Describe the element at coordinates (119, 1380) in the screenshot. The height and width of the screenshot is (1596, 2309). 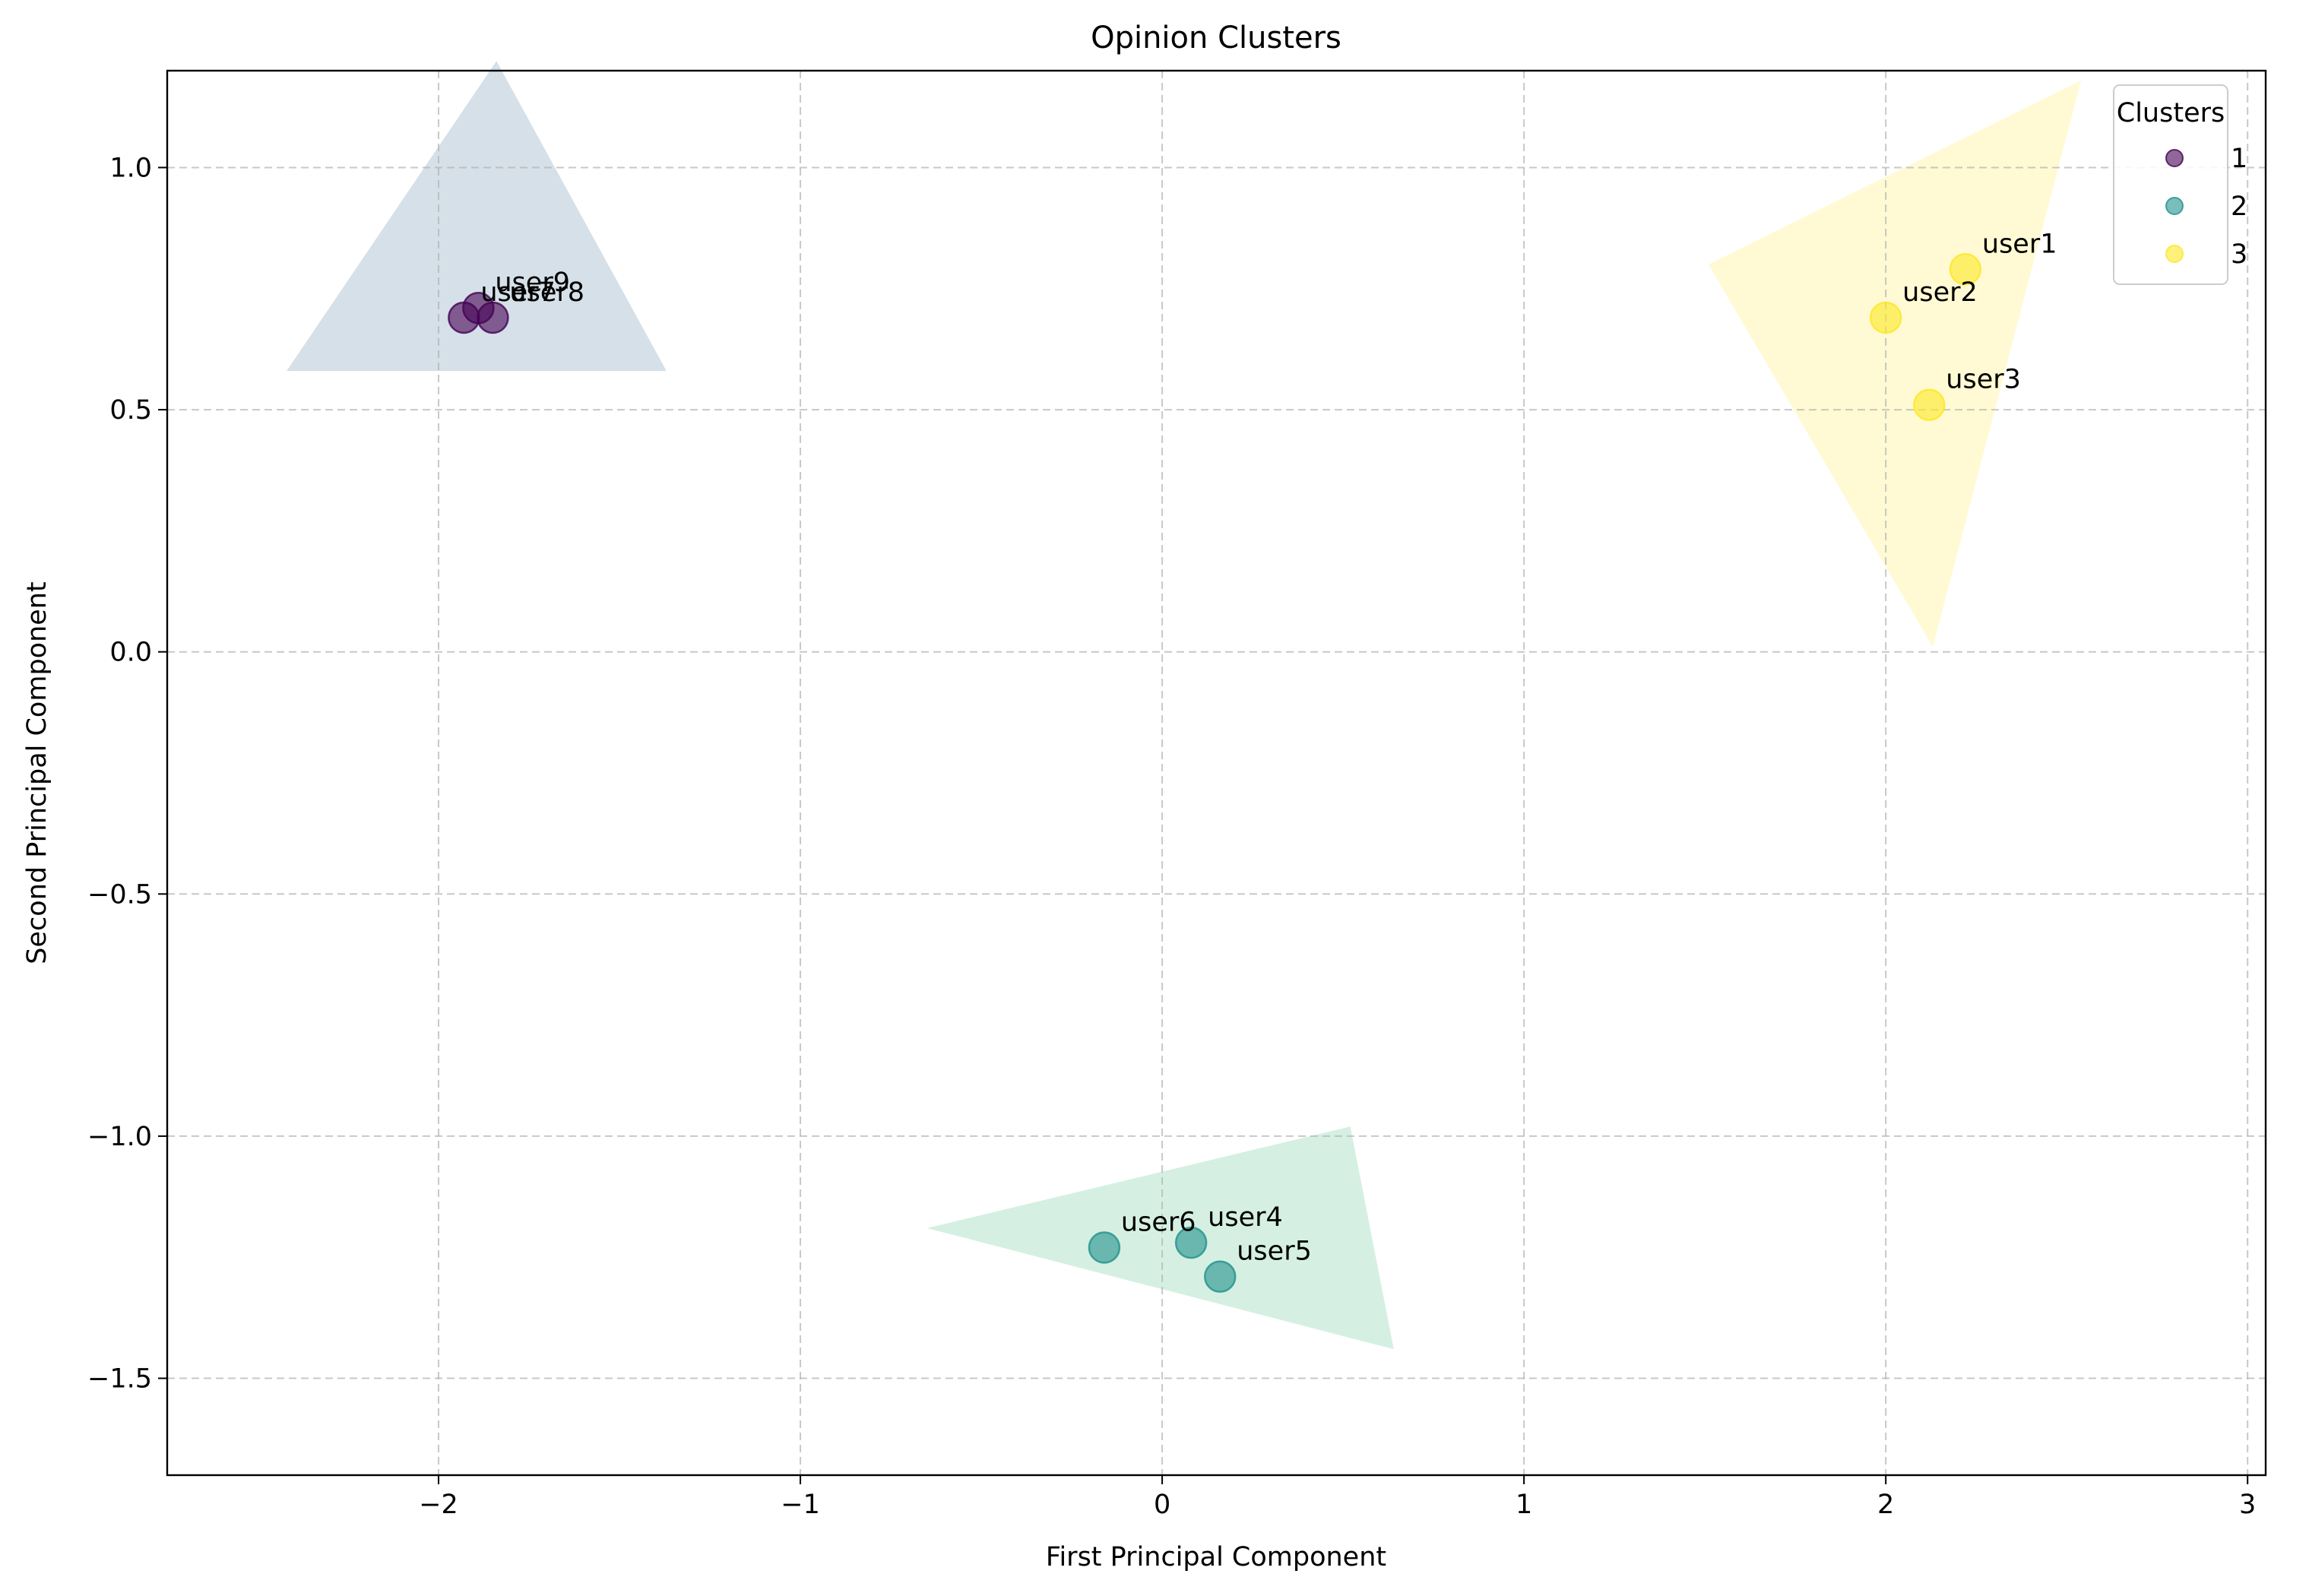
I see `y-tick-label: −1.5` at that location.